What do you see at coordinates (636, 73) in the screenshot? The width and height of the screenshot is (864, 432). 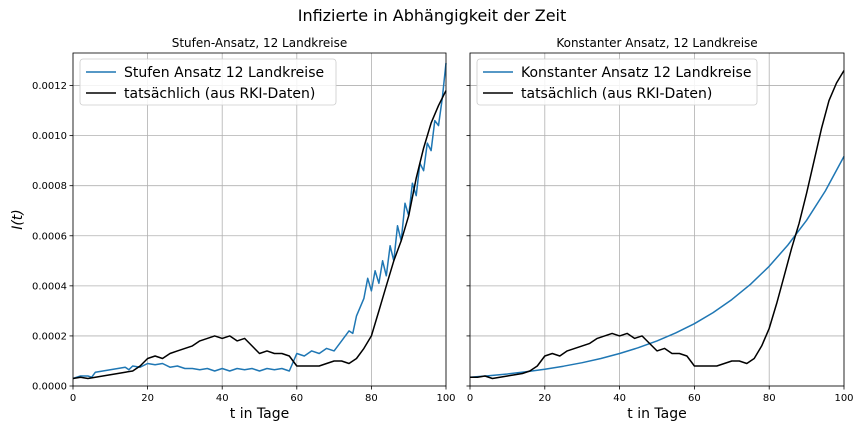 I see `legend-entry: Konstanter Ansatz 12 Landkreise` at bounding box center [636, 73].